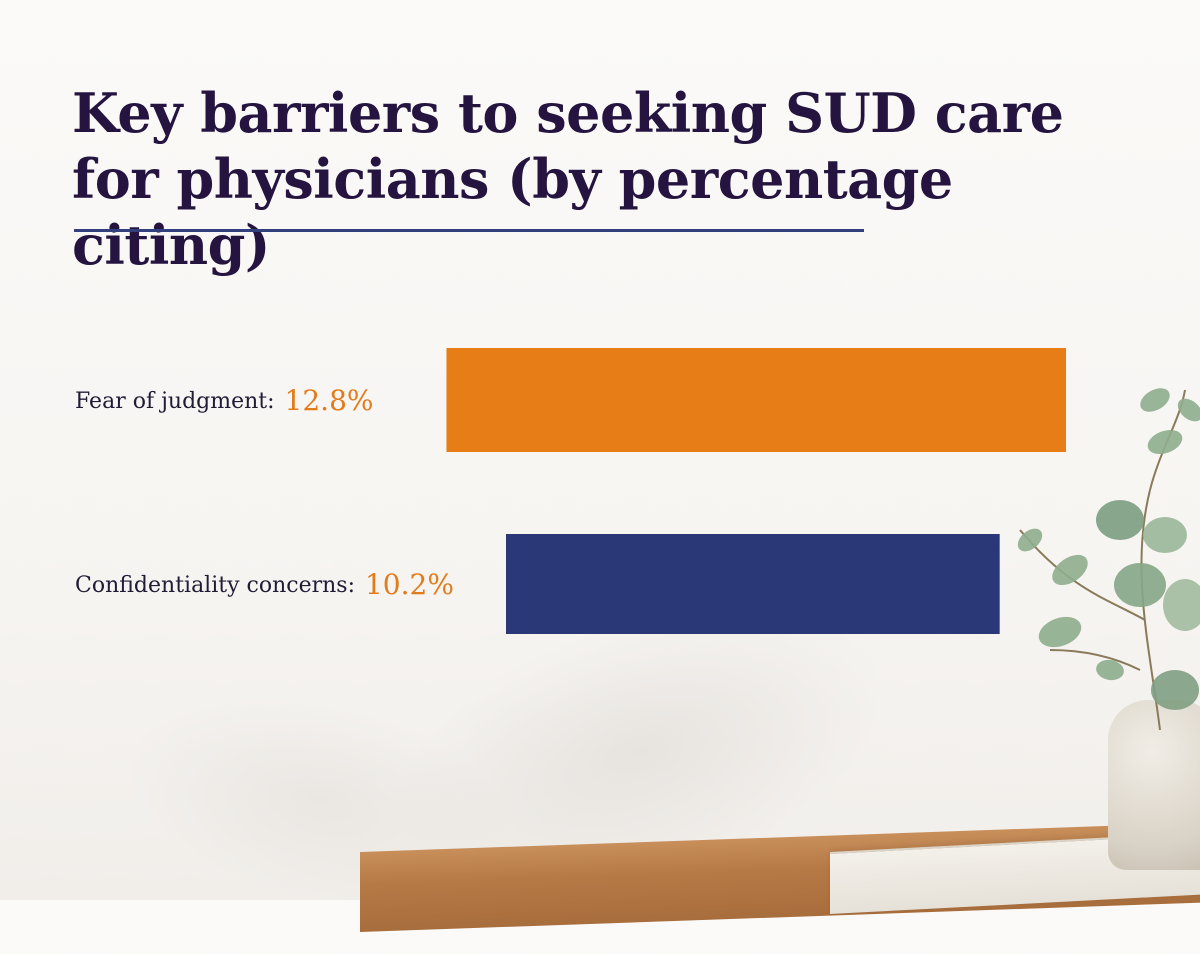  I want to click on bar-row: Fear of judgment: 12.8%, so click(571, 400).